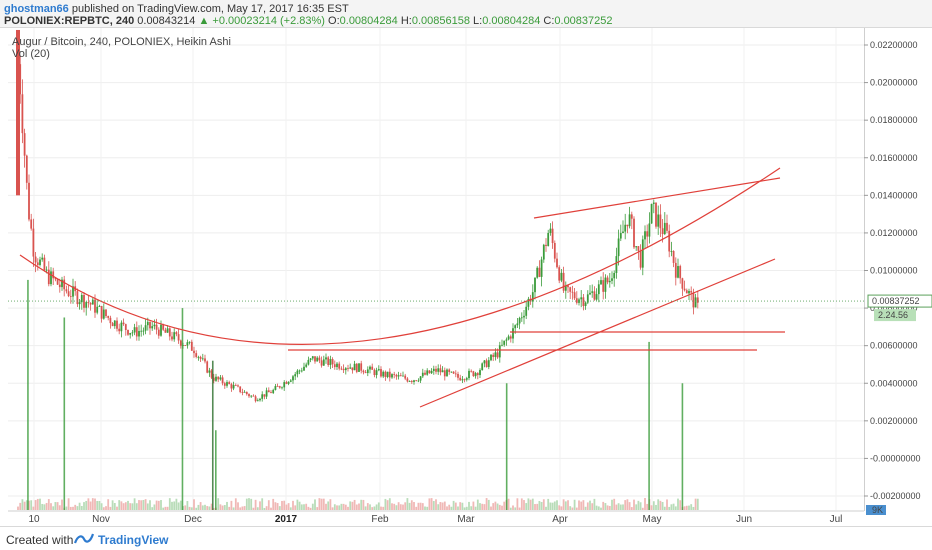 The height and width of the screenshot is (550, 932). What do you see at coordinates (84, 538) in the screenshot?
I see `tradingview-logo-icon` at bounding box center [84, 538].